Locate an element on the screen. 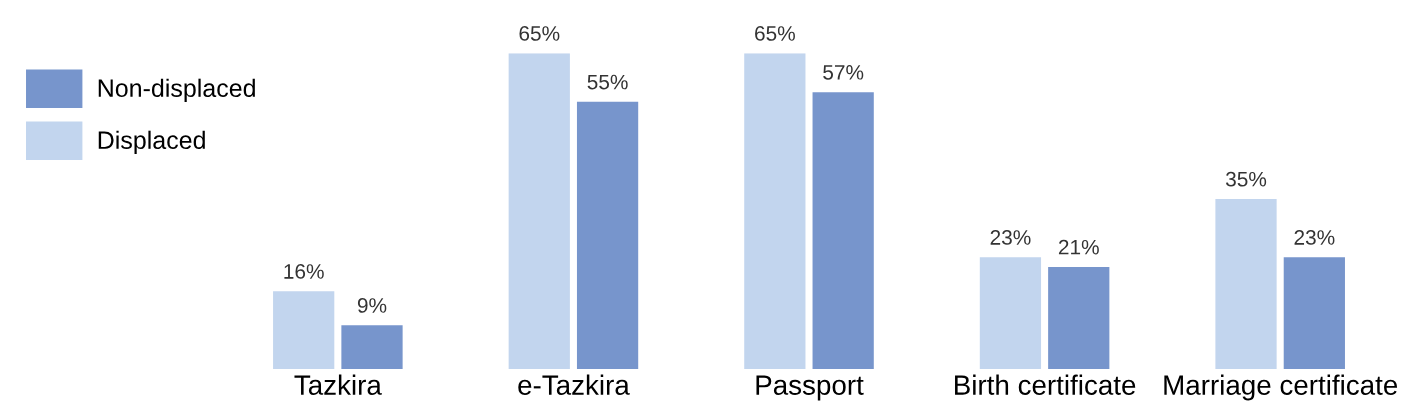 This screenshot has width=1405, height=410. data-label: 35% is located at coordinates (1246, 179).